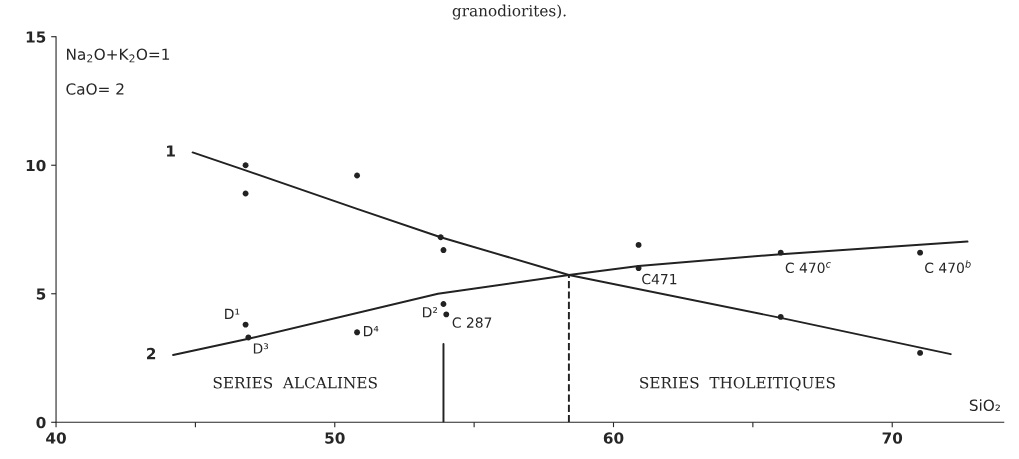  I want to click on annotation: Na$_{2}$O+K$_{2}$O=1, so click(118, 55).